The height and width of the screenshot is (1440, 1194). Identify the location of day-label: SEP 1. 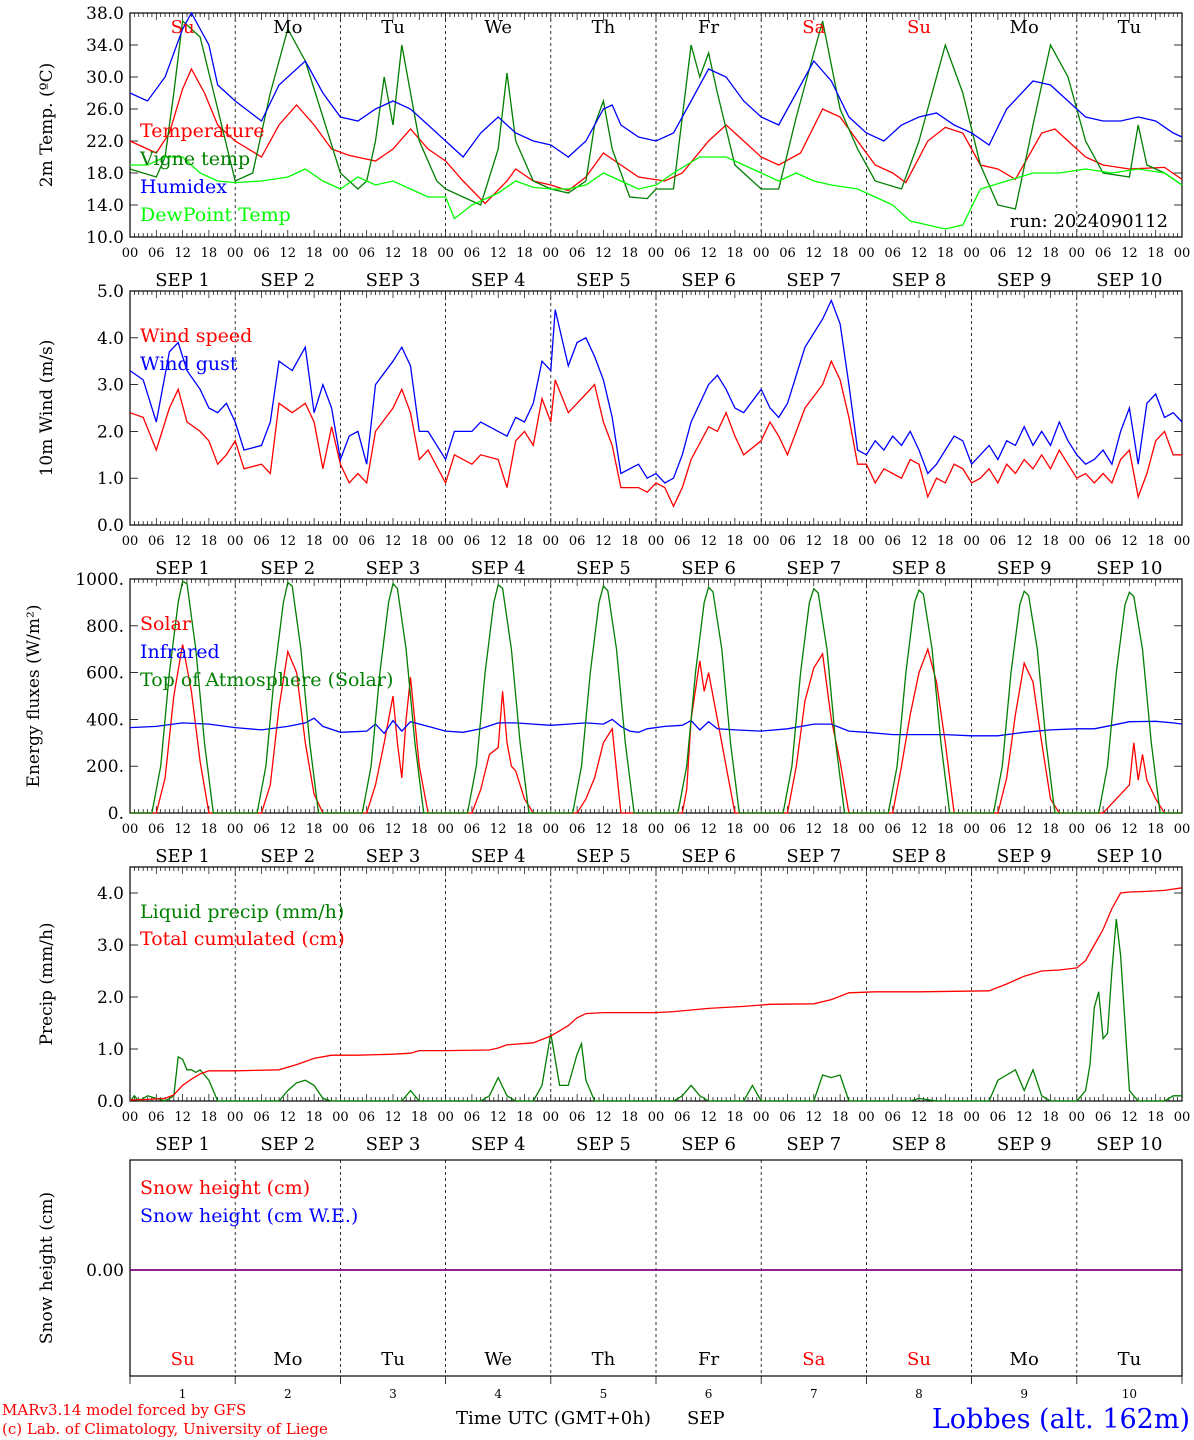
(182, 1144).